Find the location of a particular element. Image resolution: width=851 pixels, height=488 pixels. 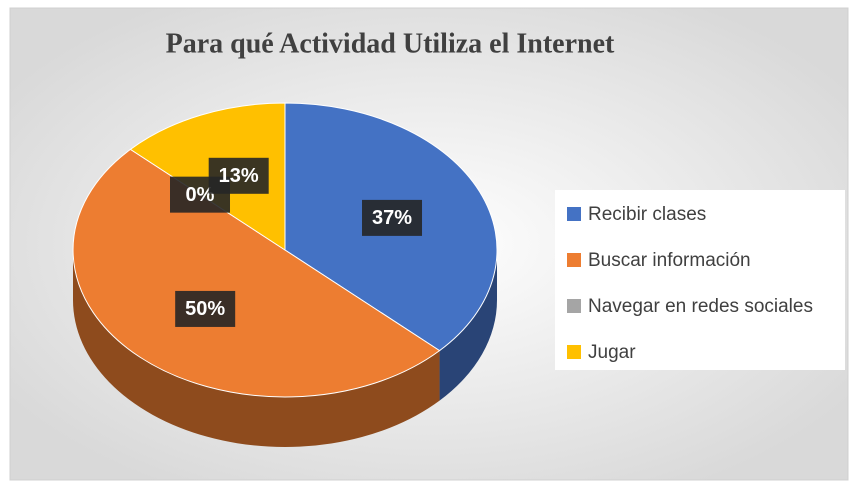

data-label: 50% is located at coordinates (205, 309).